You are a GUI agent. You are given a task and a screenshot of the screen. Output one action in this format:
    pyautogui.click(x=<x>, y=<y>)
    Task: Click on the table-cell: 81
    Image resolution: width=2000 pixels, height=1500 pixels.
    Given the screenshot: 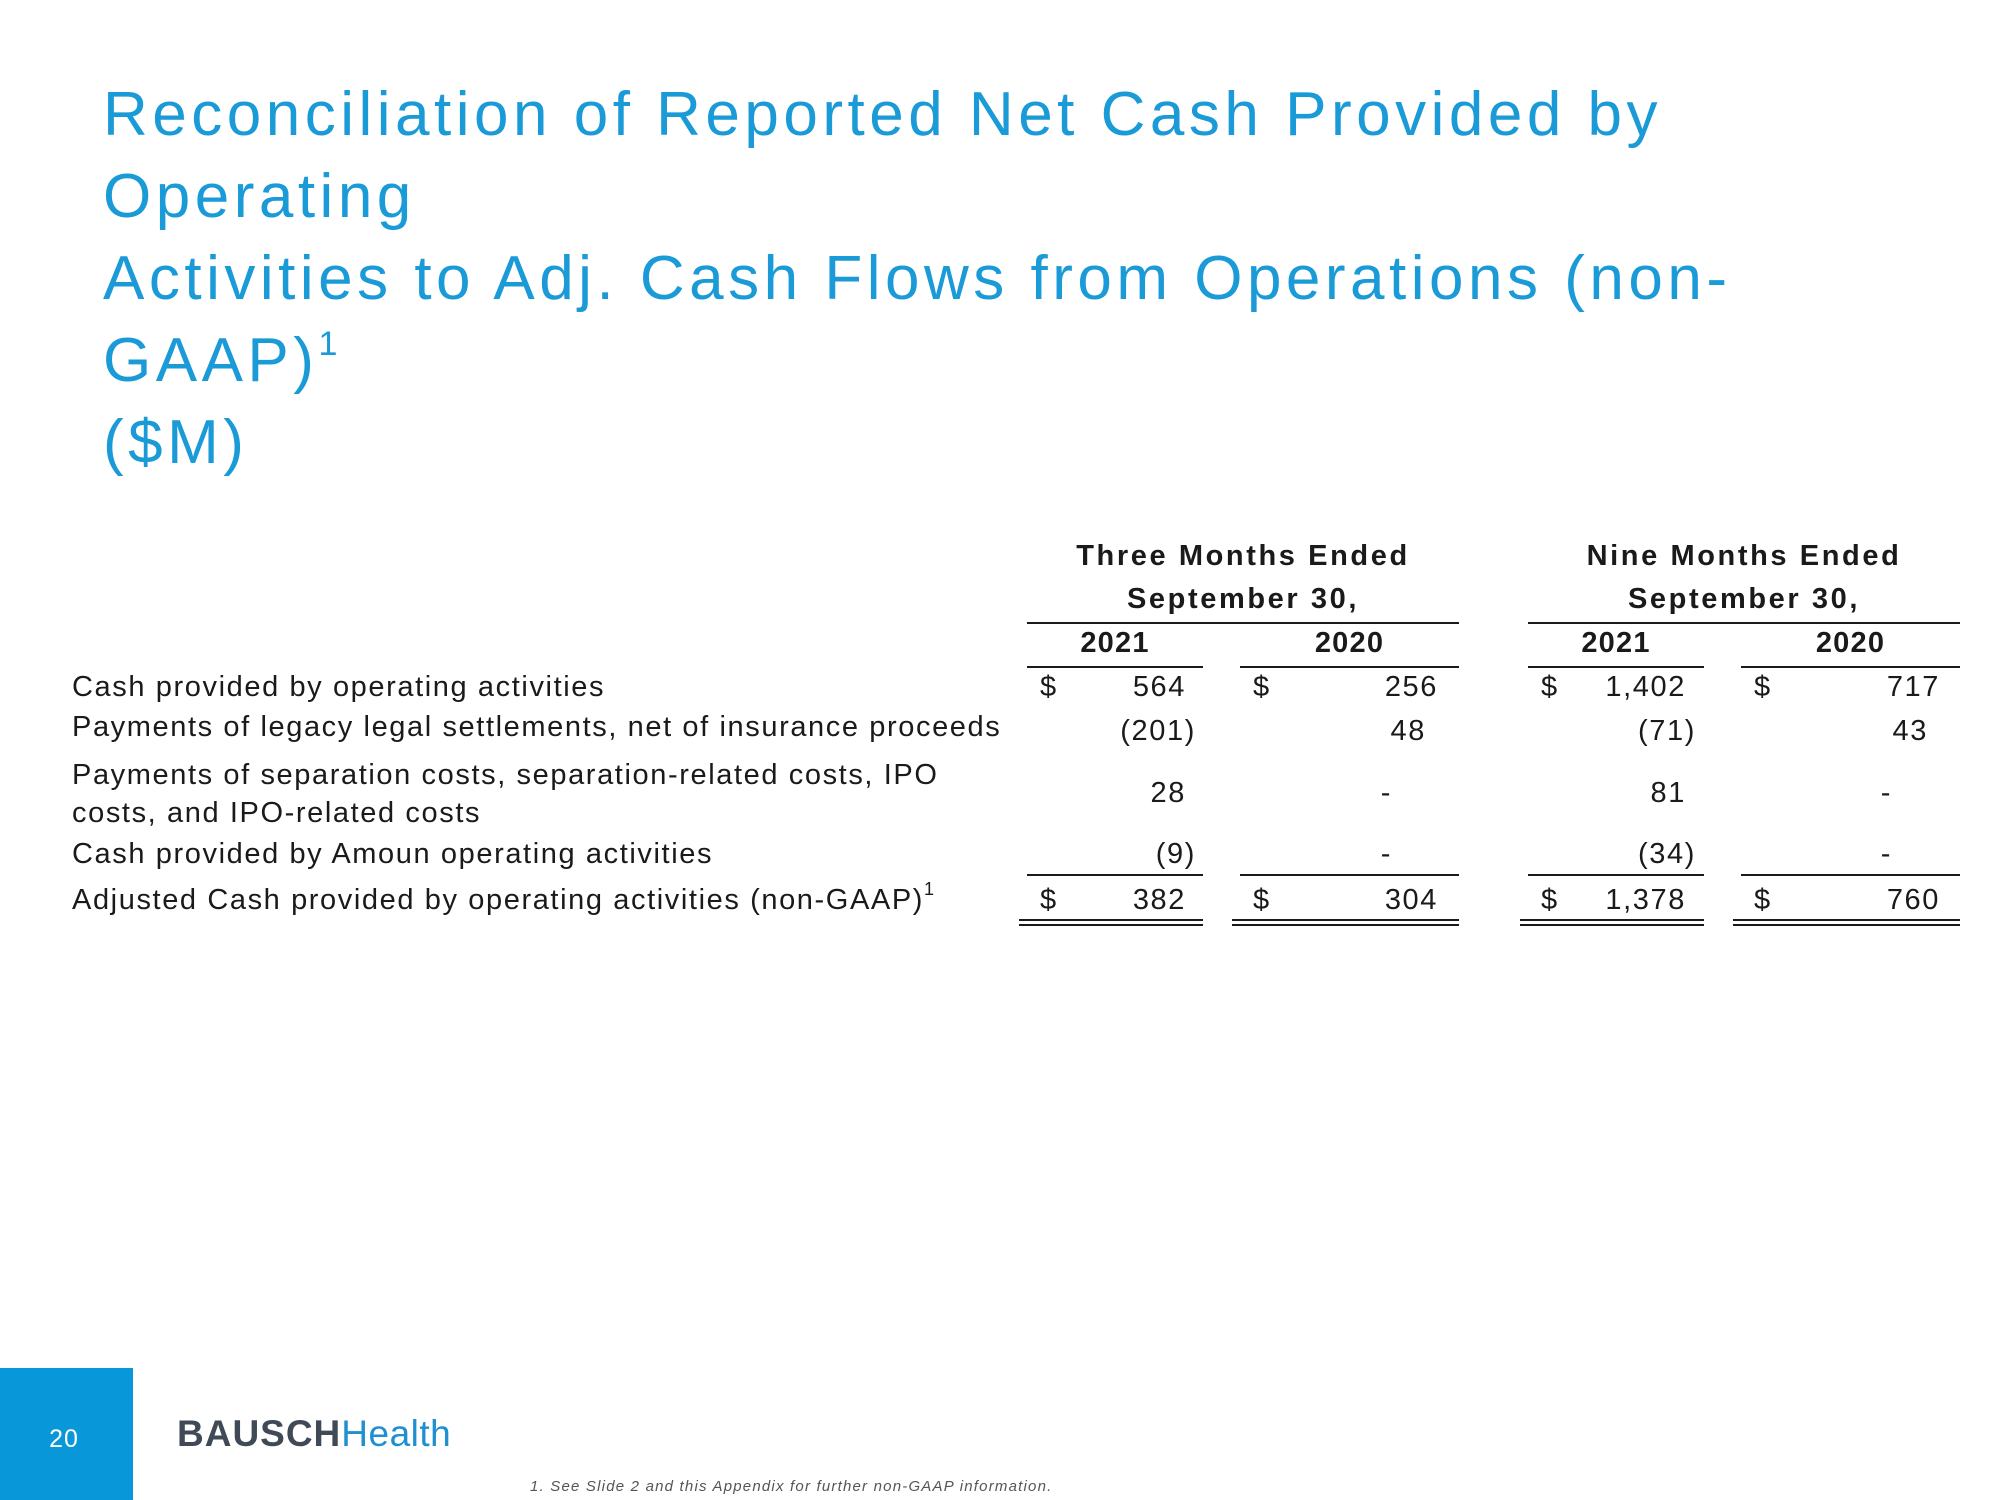 What is the action you would take?
    pyautogui.click(x=1668, y=793)
    